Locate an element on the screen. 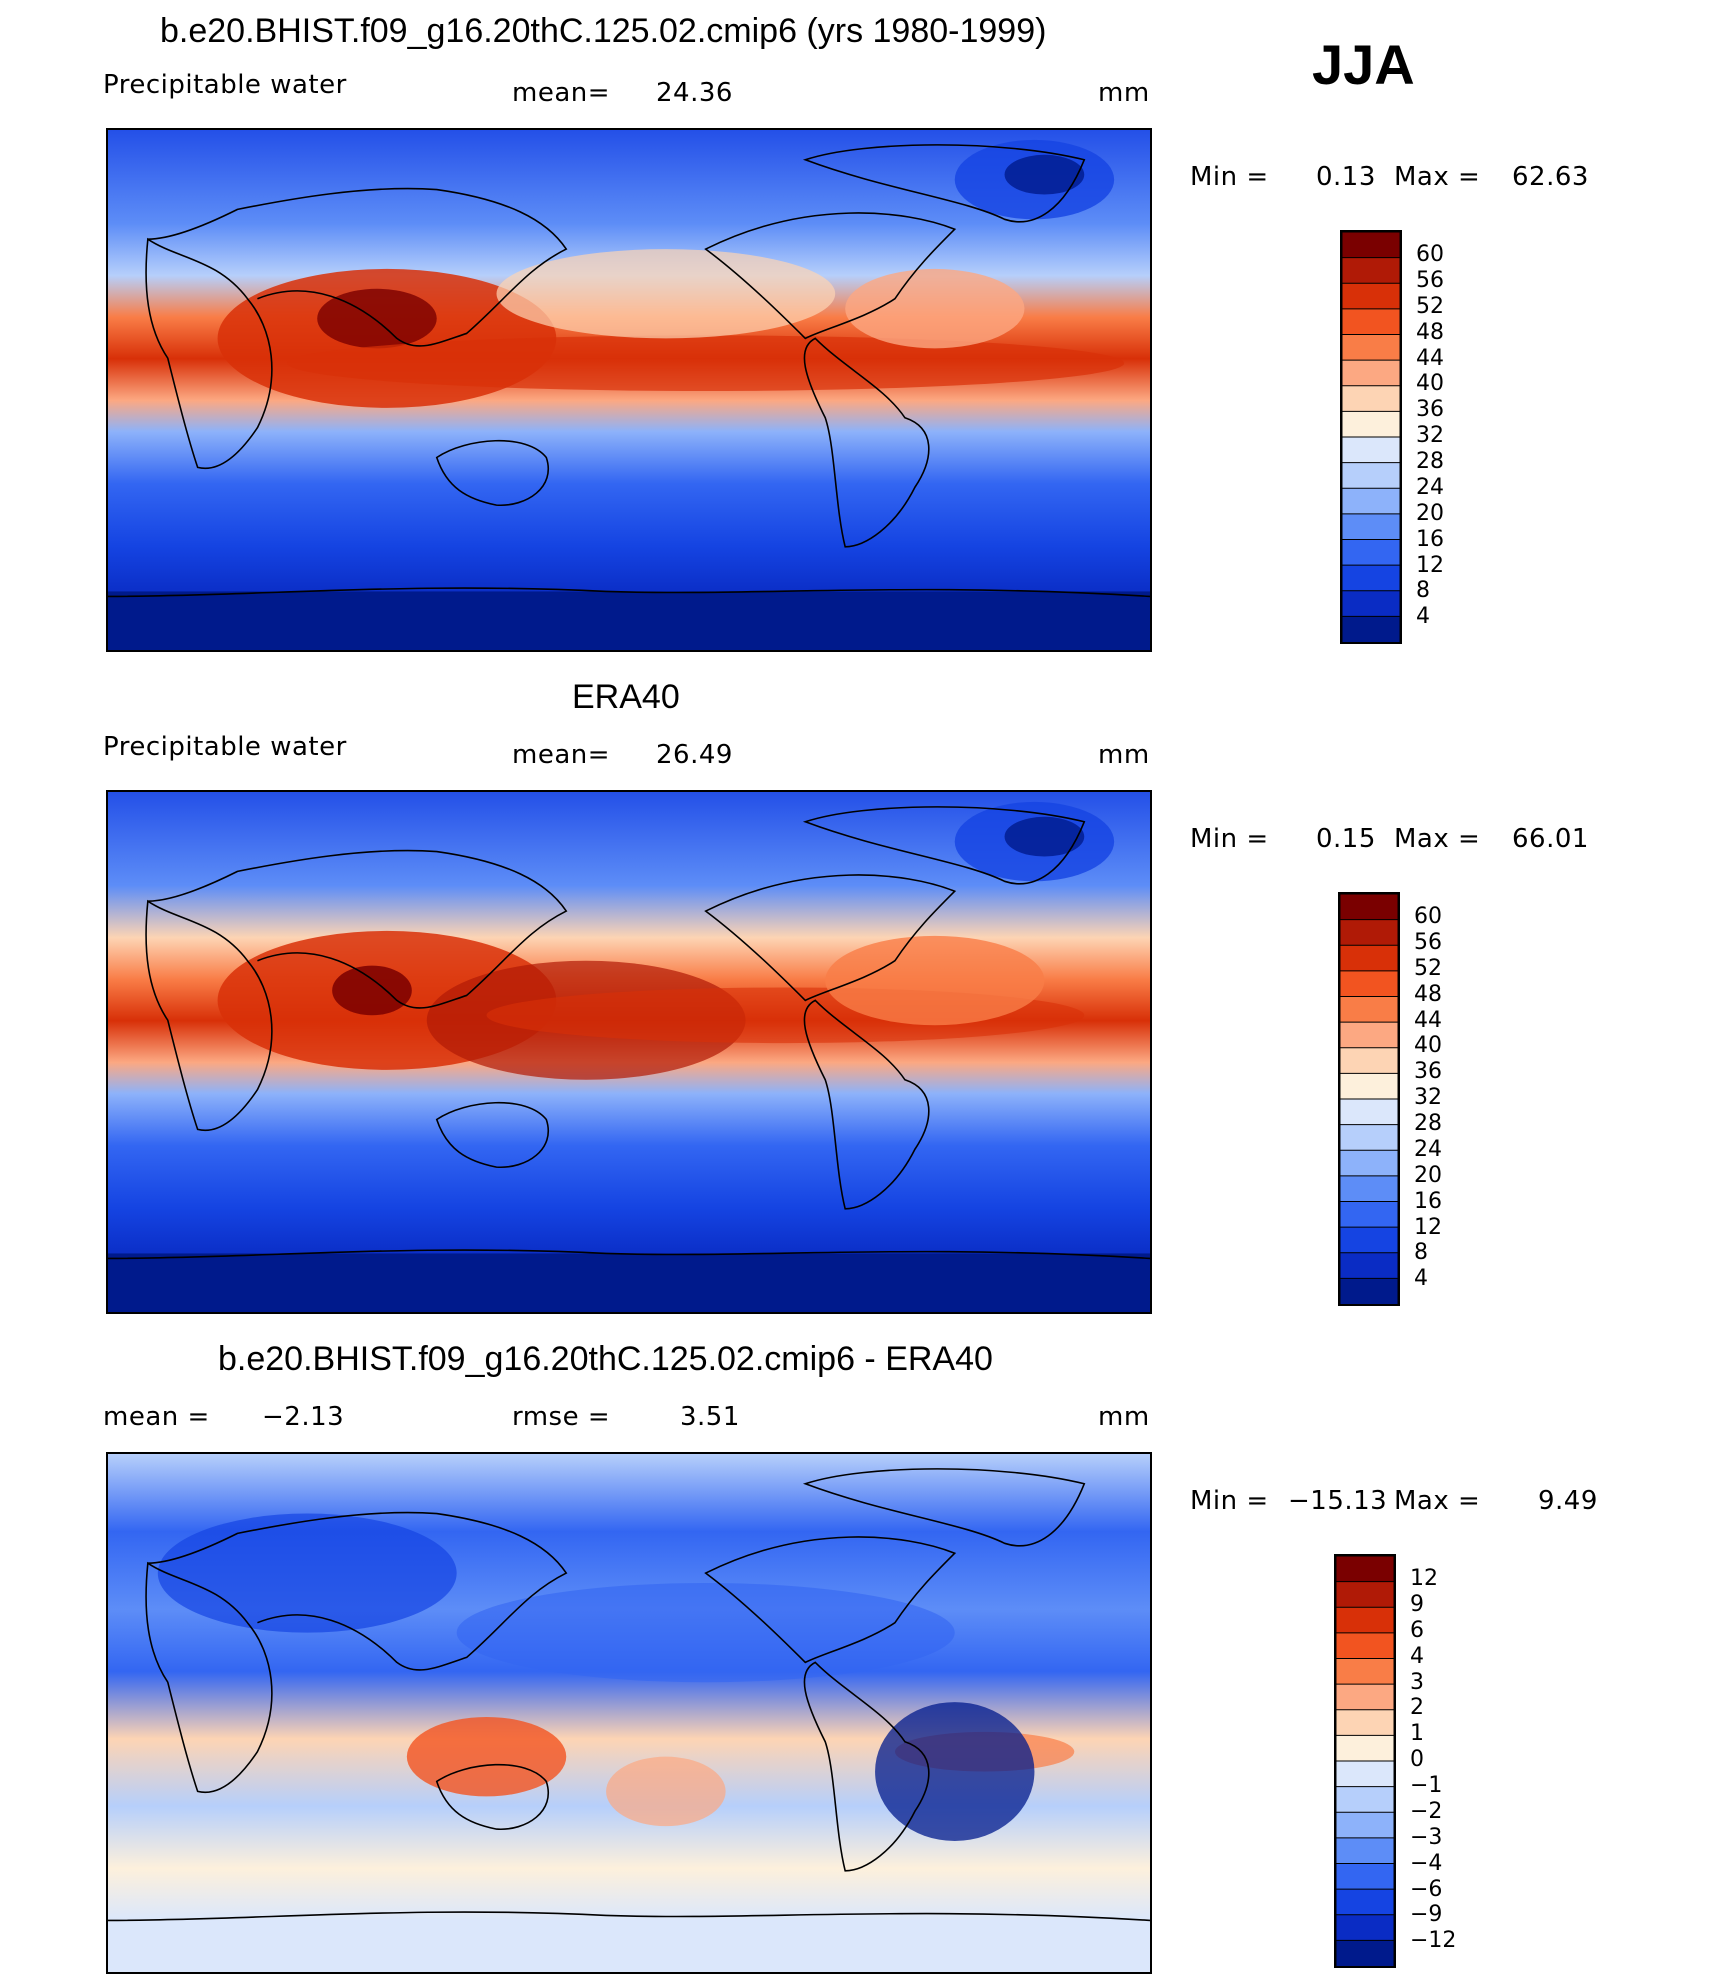 This screenshot has height=1974, width=1710. colorbar-tick-label: 8 is located at coordinates (1423, 591).